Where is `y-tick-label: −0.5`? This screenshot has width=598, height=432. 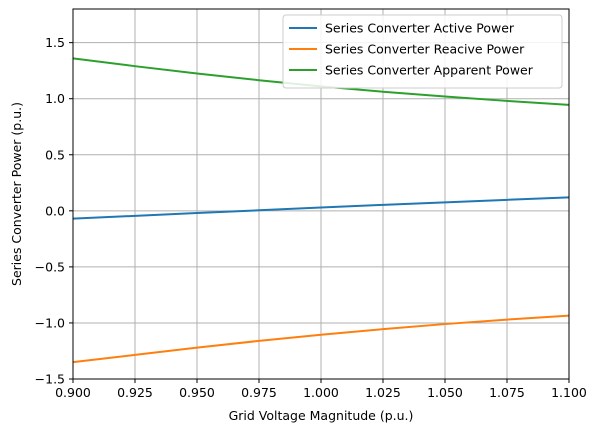 y-tick-label: −0.5 is located at coordinates (50, 266).